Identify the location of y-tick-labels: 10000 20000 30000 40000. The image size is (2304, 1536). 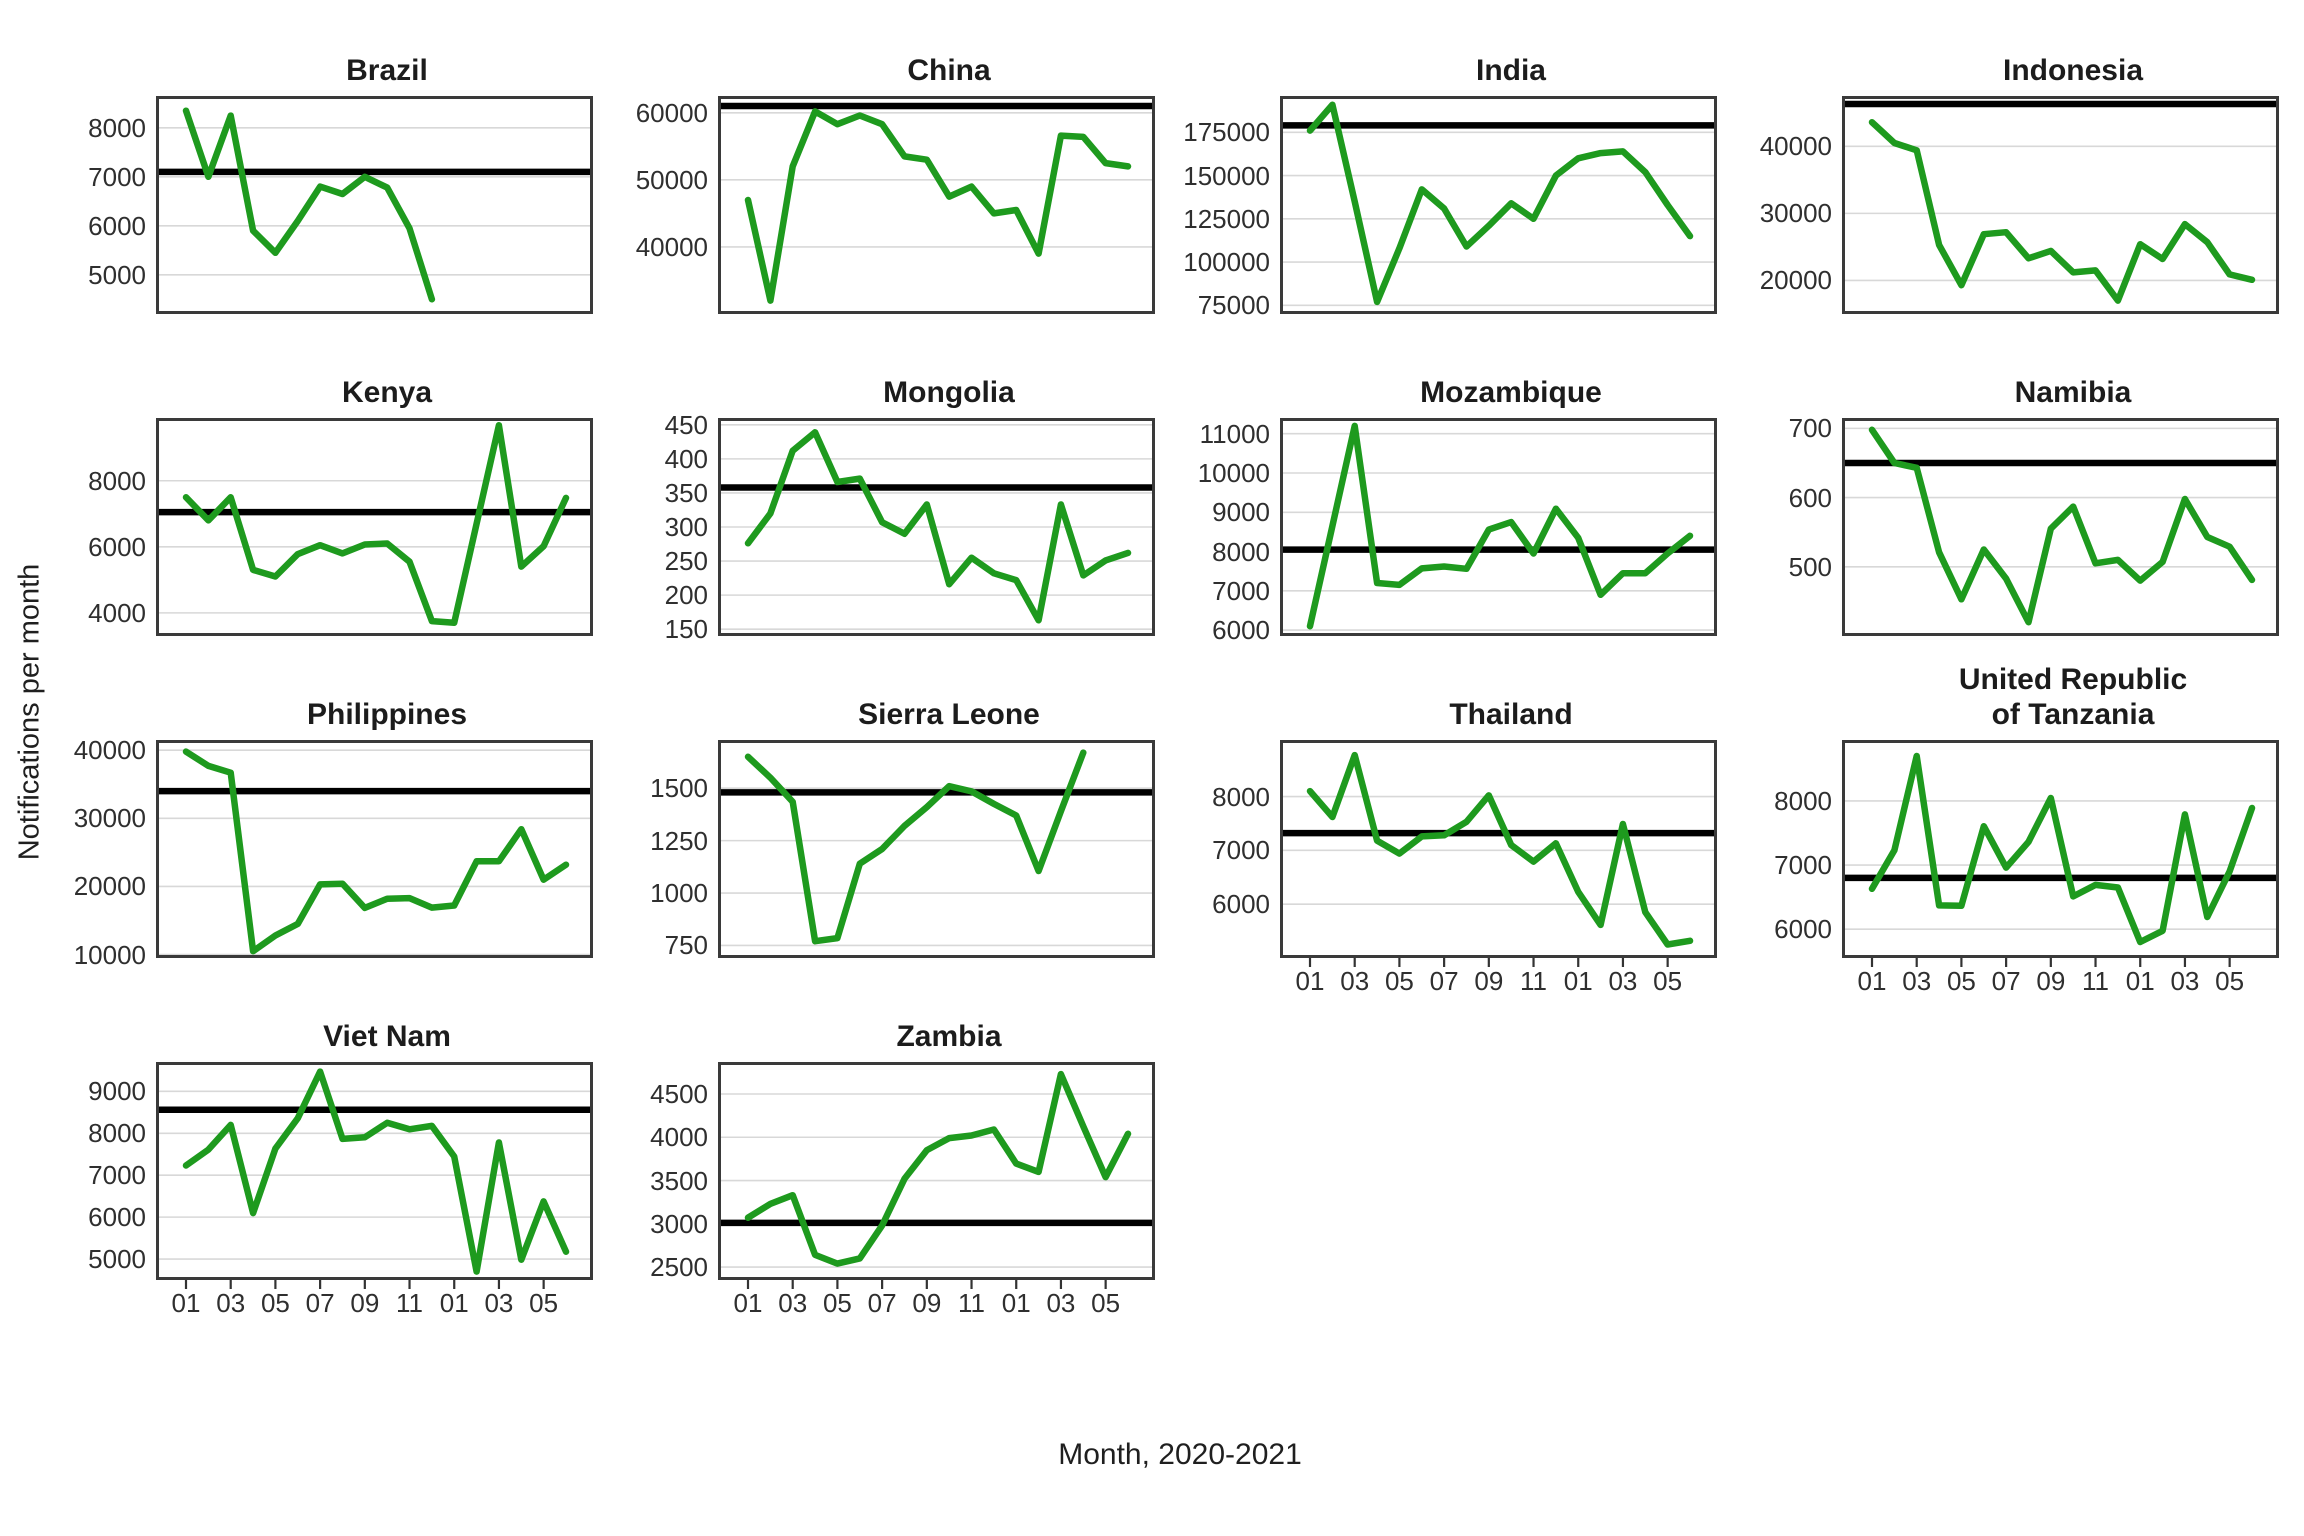
(106, 851).